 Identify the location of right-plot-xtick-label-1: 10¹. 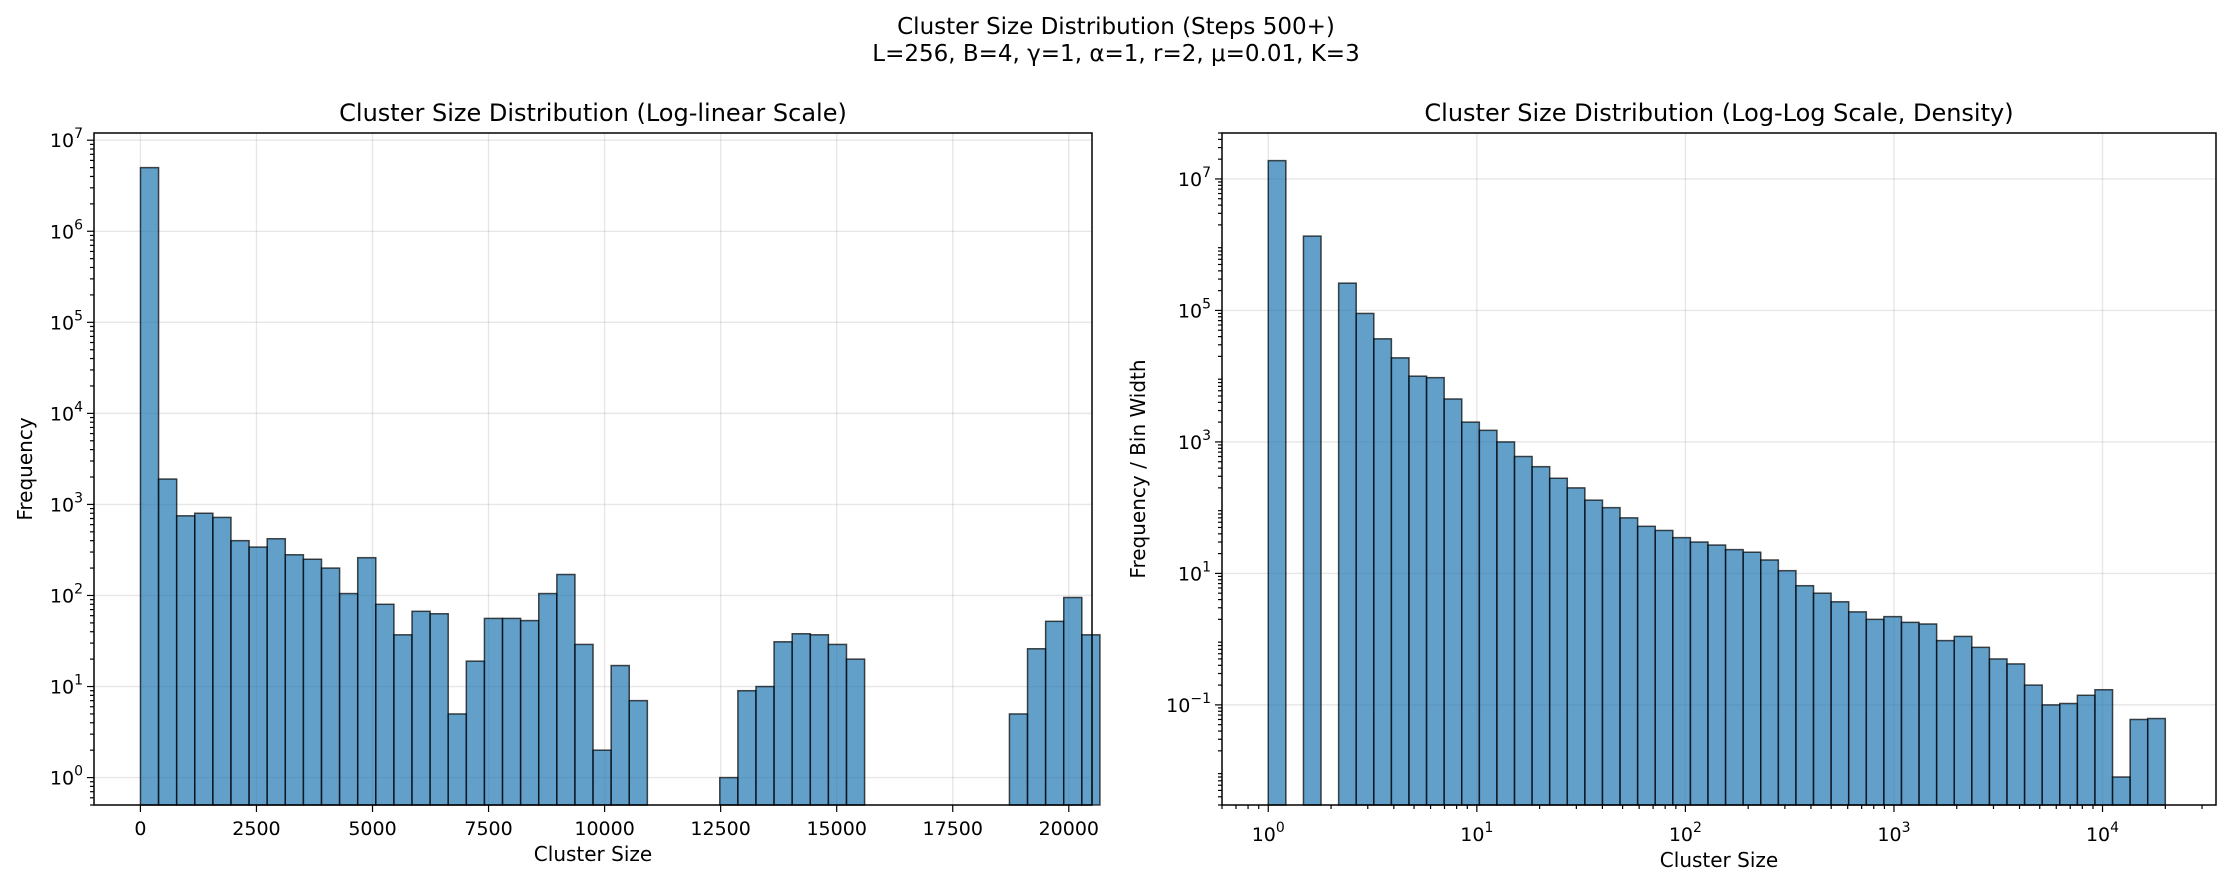
(1476, 833).